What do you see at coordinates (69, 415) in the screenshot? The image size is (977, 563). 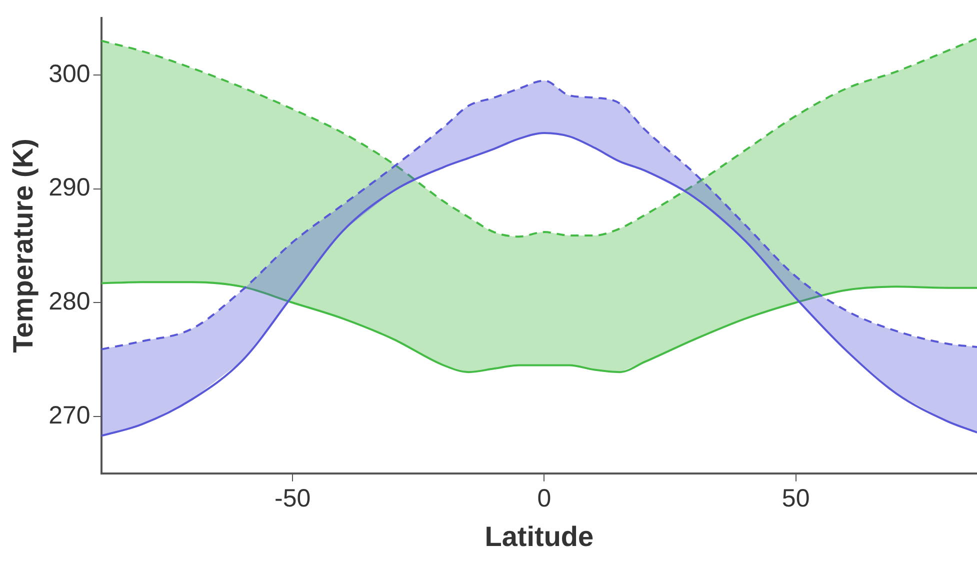 I see `y-tick-label: 270` at bounding box center [69, 415].